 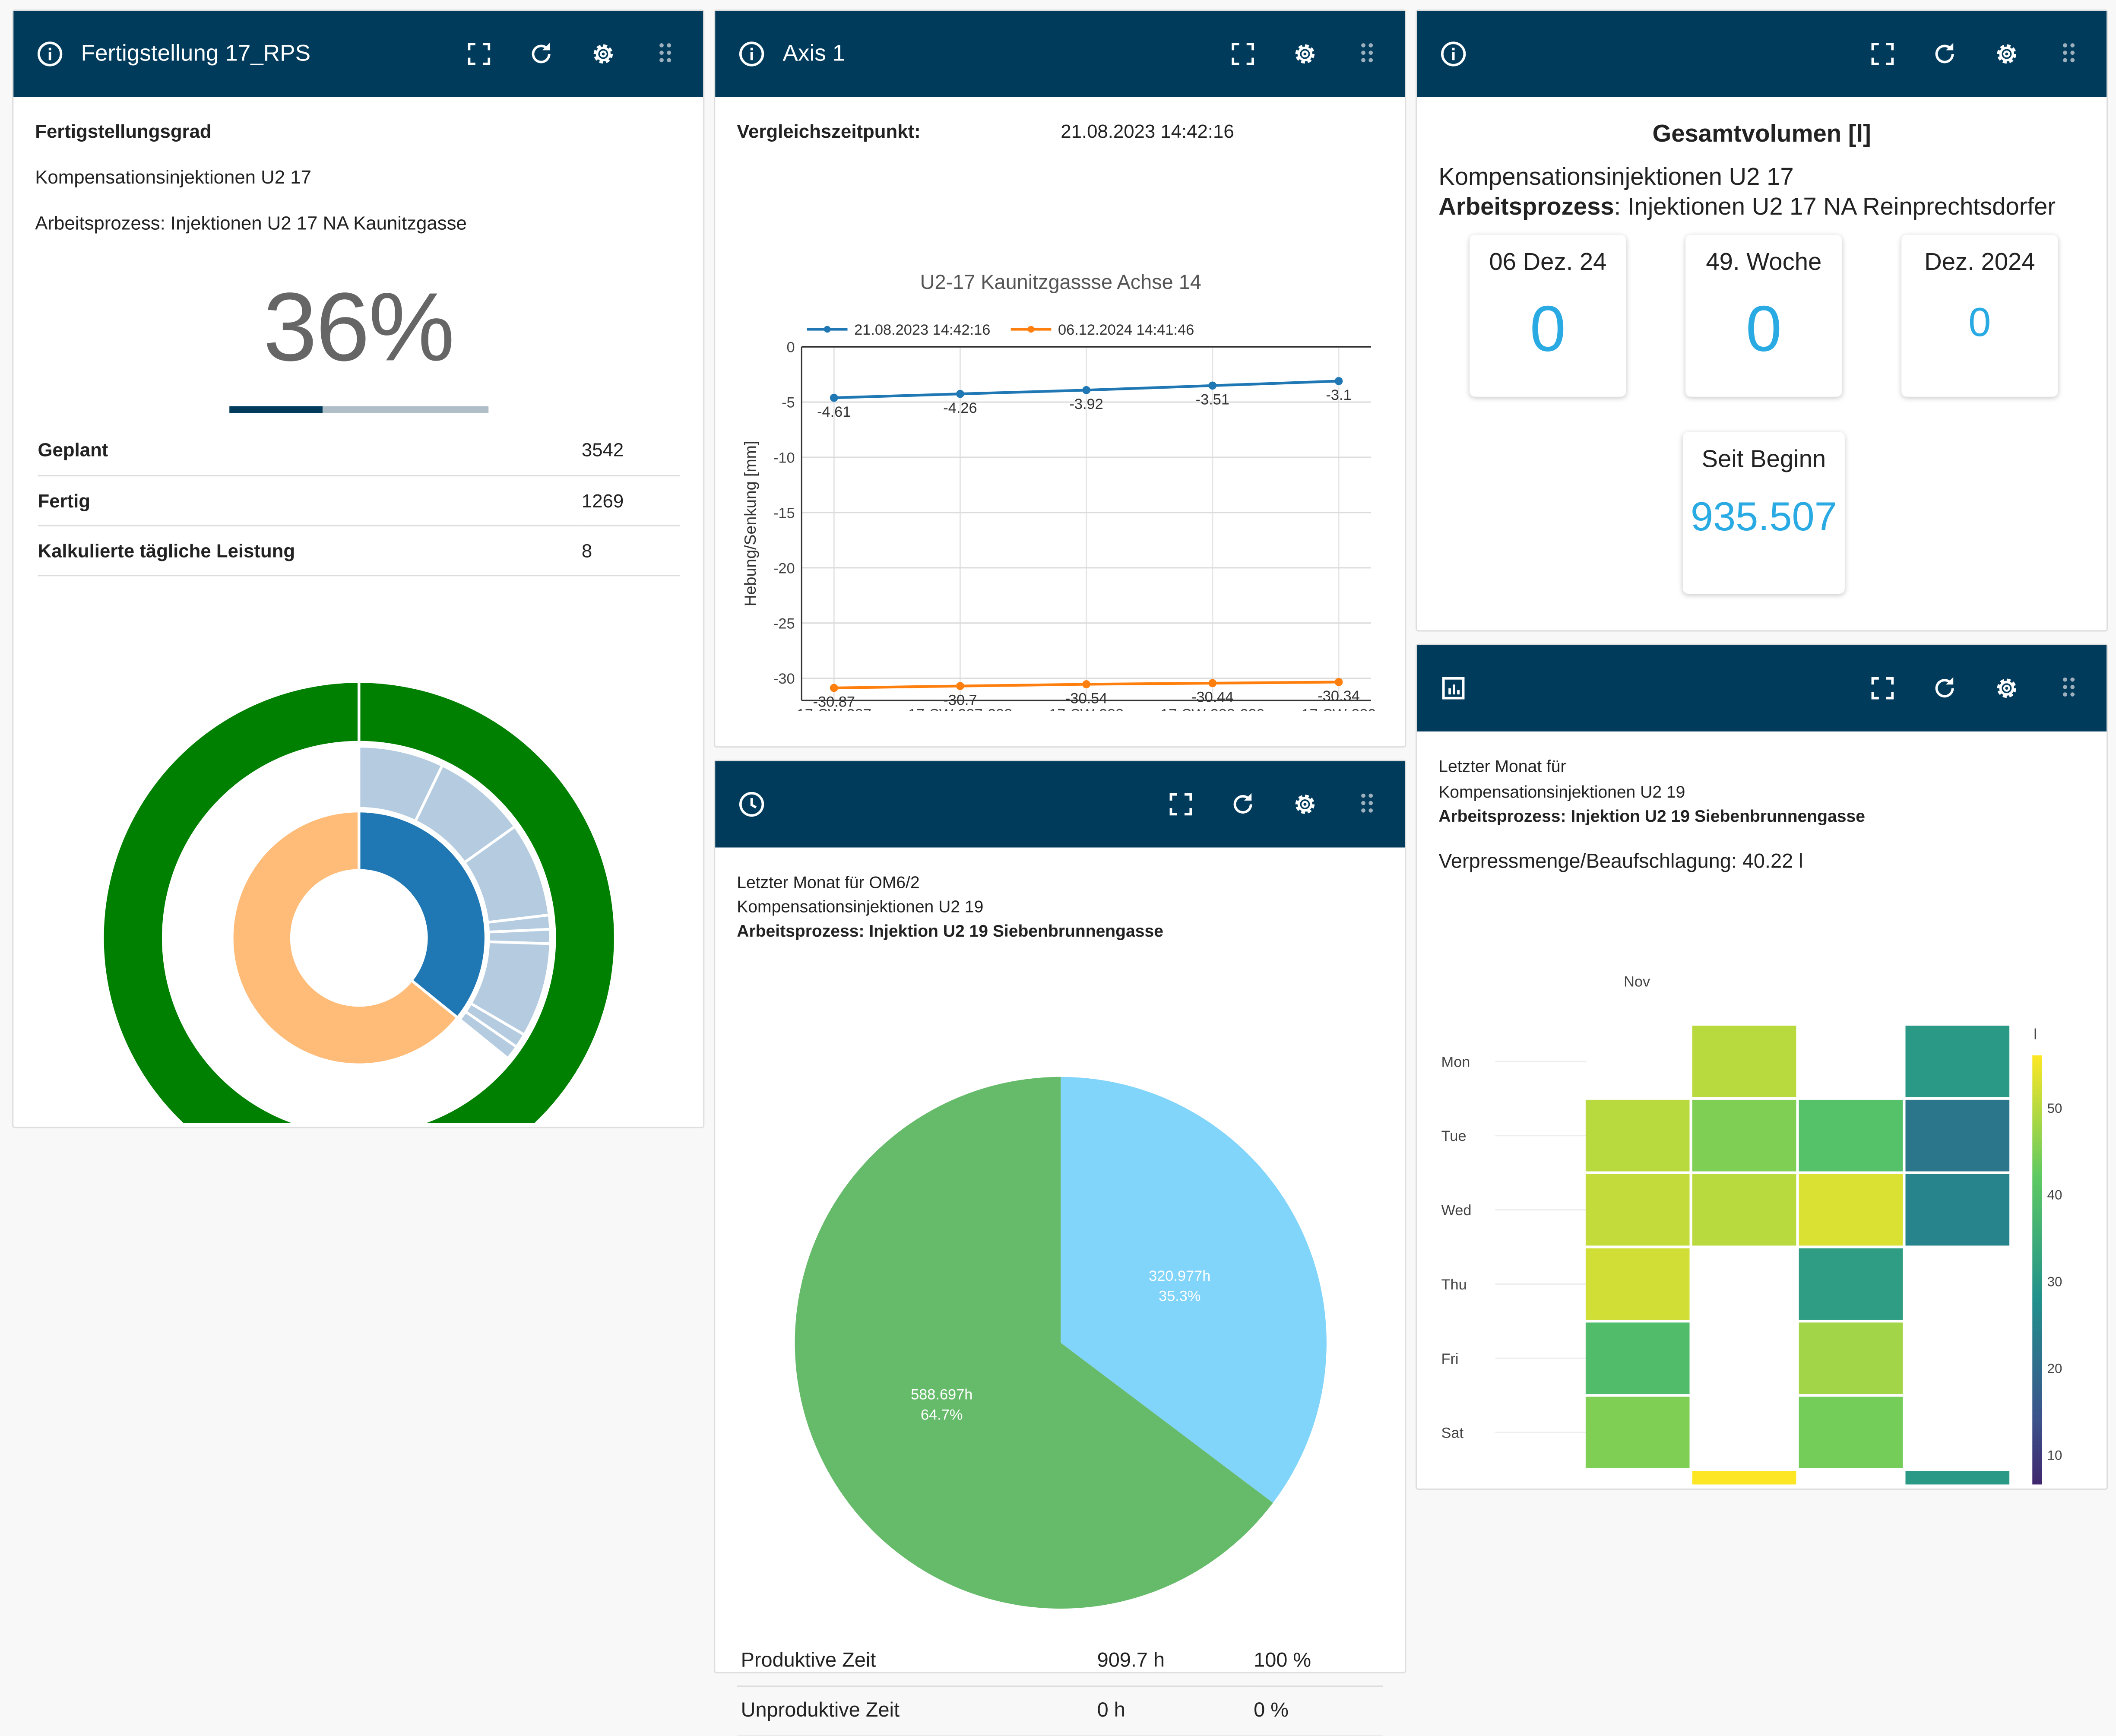 What do you see at coordinates (123, 131) in the screenshot?
I see `completion-heading: Fertigstellungsgrad` at bounding box center [123, 131].